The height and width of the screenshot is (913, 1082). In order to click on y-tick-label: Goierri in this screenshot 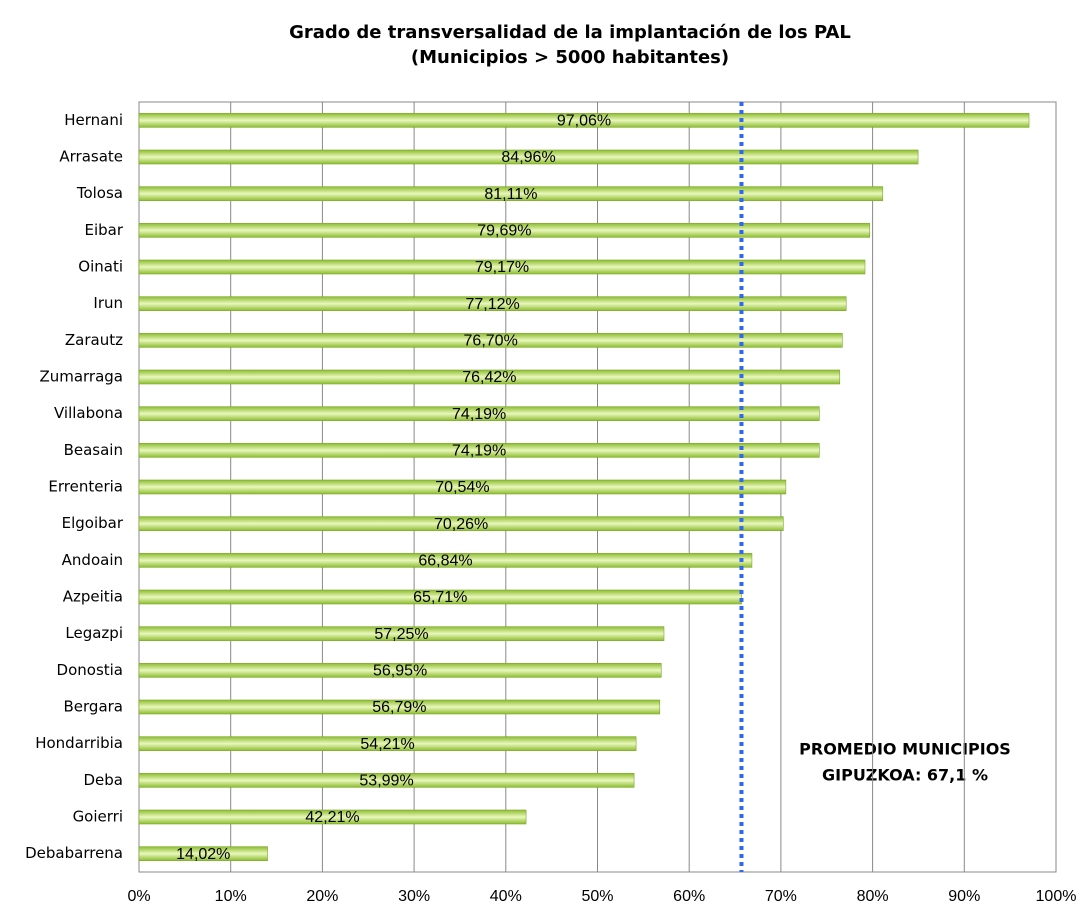, I will do `click(98, 817)`.